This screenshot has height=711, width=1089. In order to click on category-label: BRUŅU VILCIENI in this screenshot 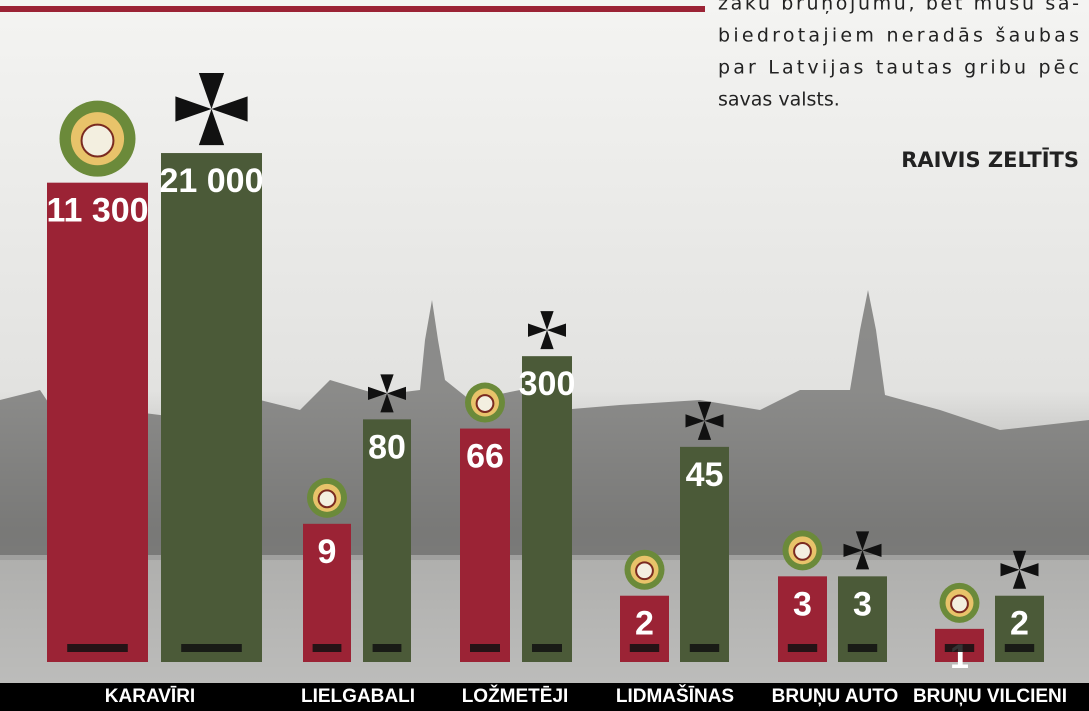, I will do `click(990, 696)`.